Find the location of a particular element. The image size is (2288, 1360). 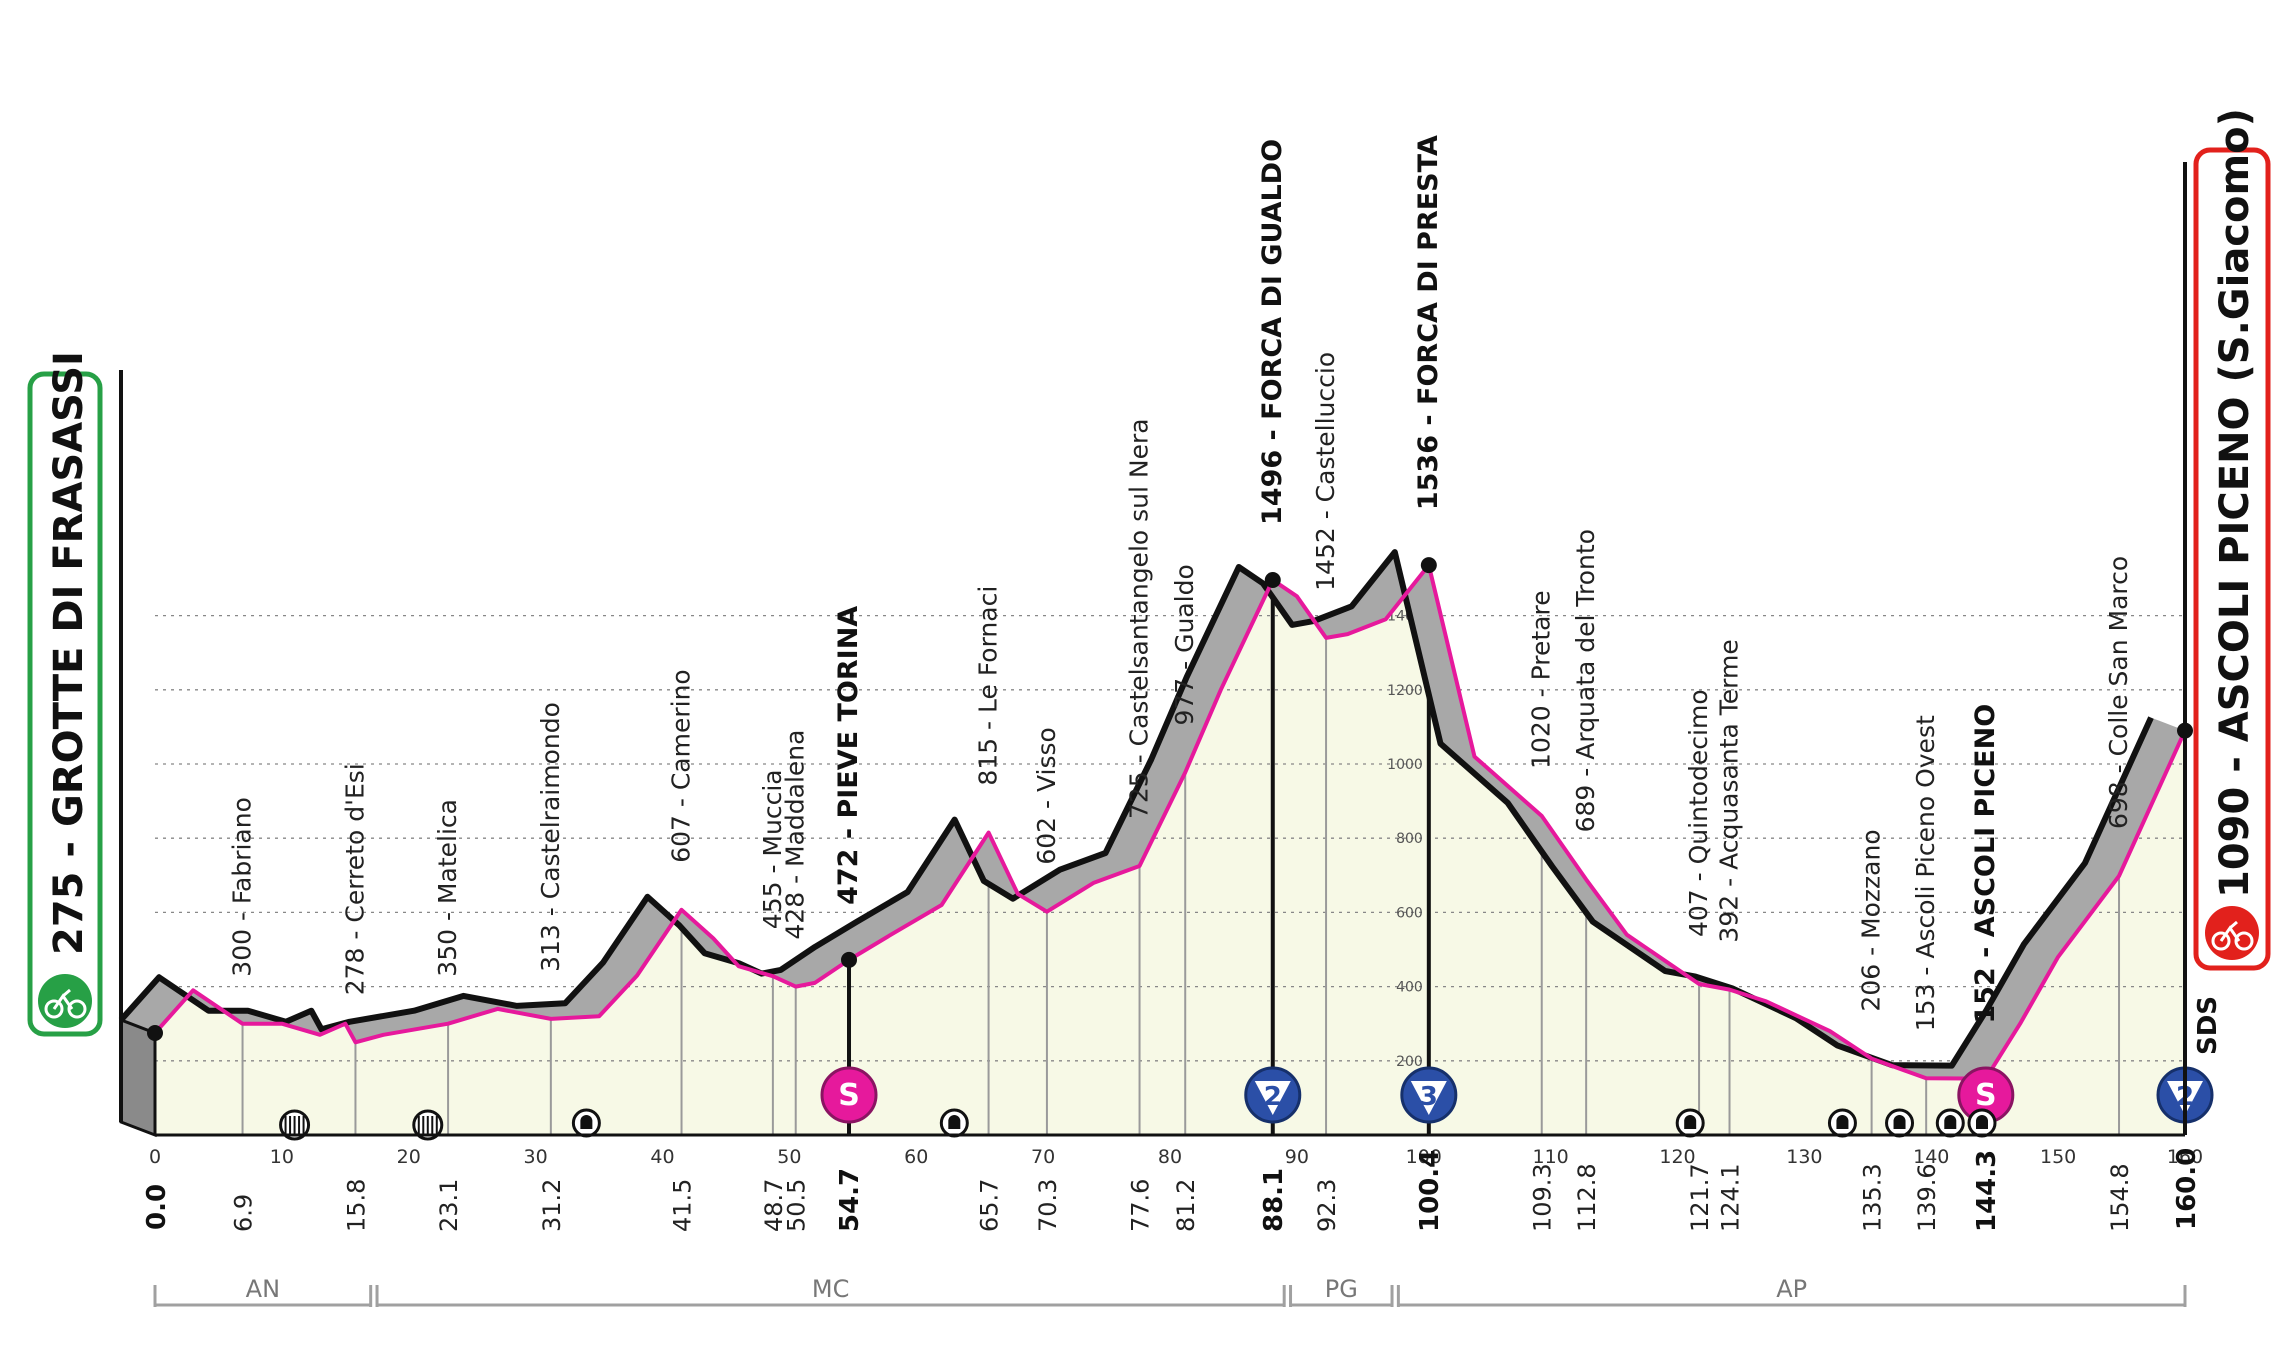

town-km-7: 54.7 is located at coordinates (850, 1200).